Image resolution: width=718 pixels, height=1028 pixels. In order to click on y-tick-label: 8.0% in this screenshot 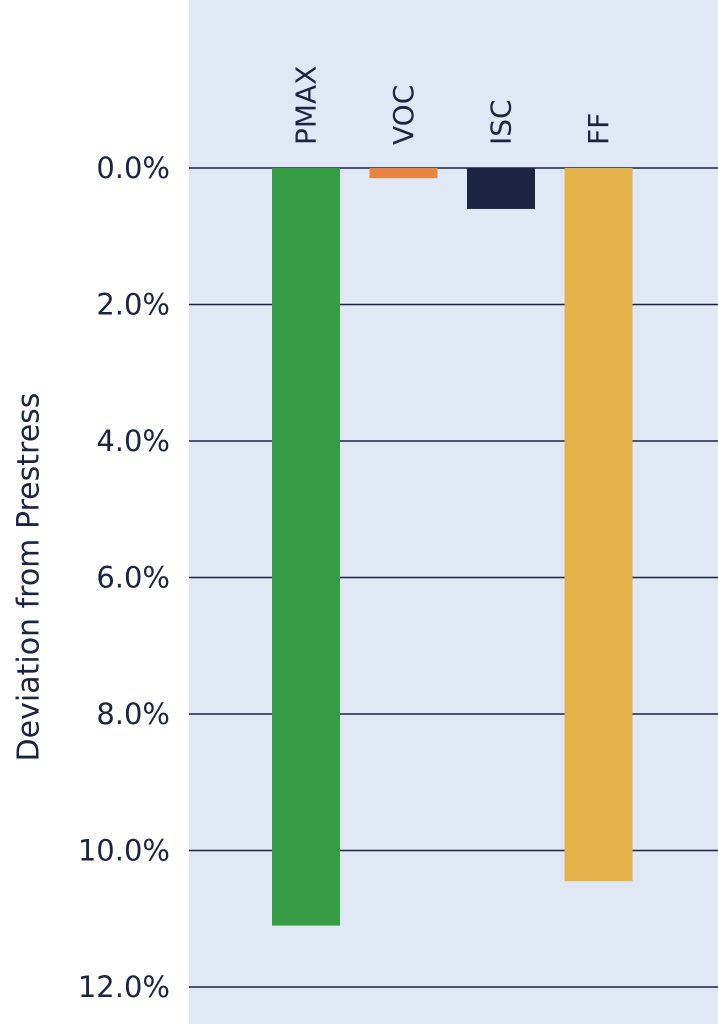, I will do `click(133, 714)`.